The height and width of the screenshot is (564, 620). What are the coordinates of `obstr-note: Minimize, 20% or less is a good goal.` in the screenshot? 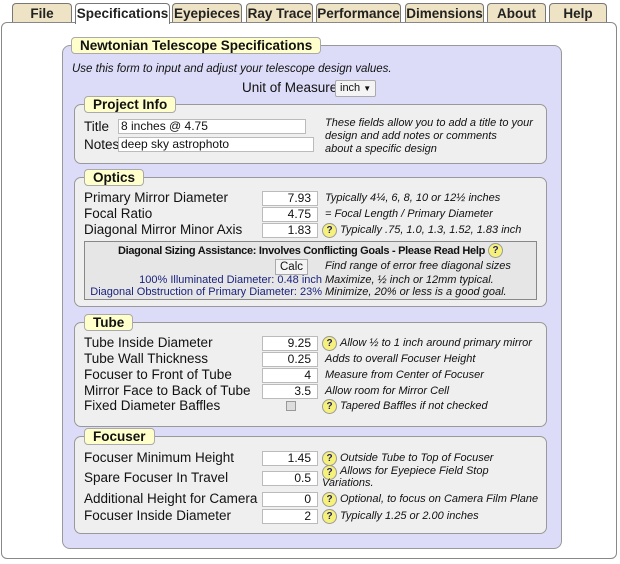 It's located at (416, 292).